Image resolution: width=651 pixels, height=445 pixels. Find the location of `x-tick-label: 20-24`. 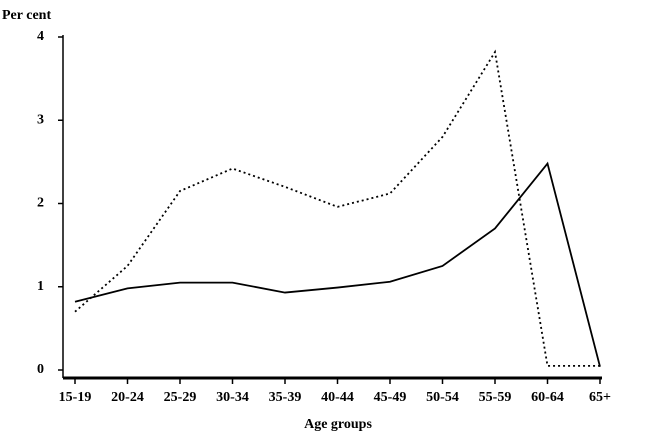

x-tick-label: 20-24 is located at coordinates (127, 397).